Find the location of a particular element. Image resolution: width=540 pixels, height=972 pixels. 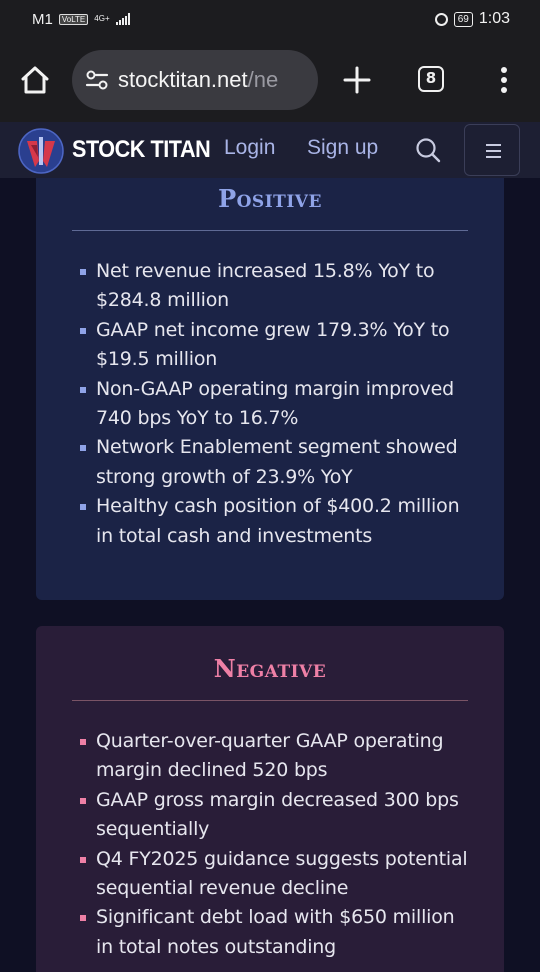

clock: 1:03 is located at coordinates (494, 18).